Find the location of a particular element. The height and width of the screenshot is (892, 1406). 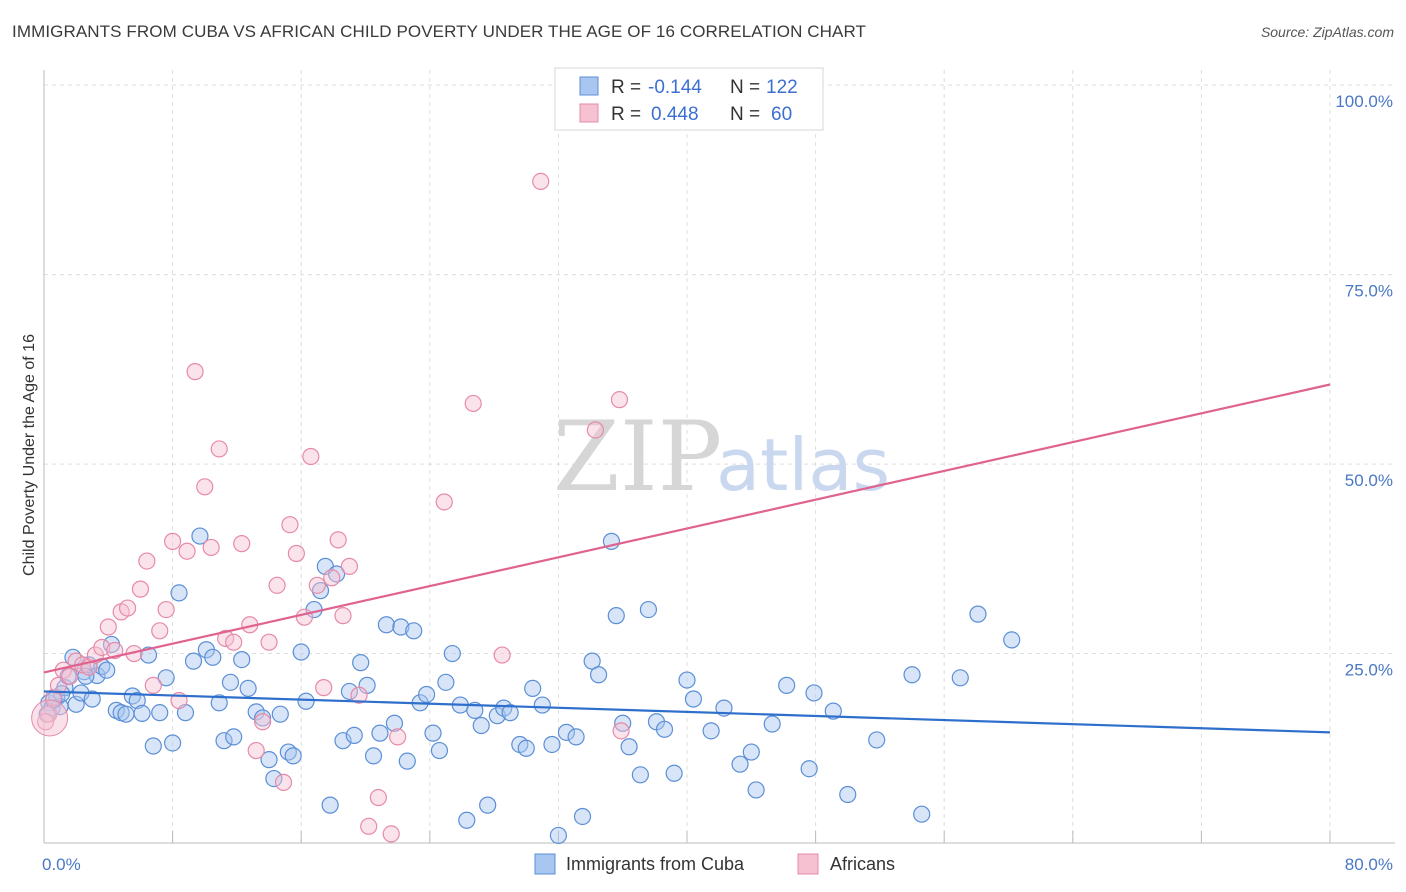

y-tick-label: 25.0% is located at coordinates (1369, 670).